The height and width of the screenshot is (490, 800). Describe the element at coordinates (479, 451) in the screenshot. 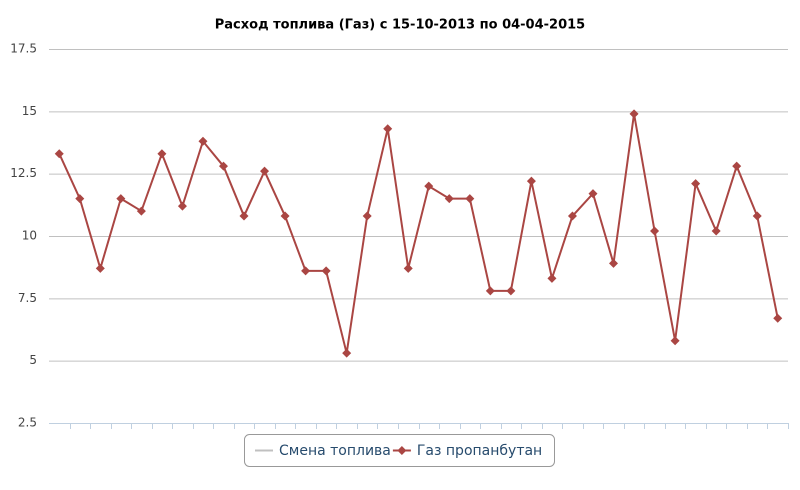

I see `legend-label: Газ пропанбутан` at that location.